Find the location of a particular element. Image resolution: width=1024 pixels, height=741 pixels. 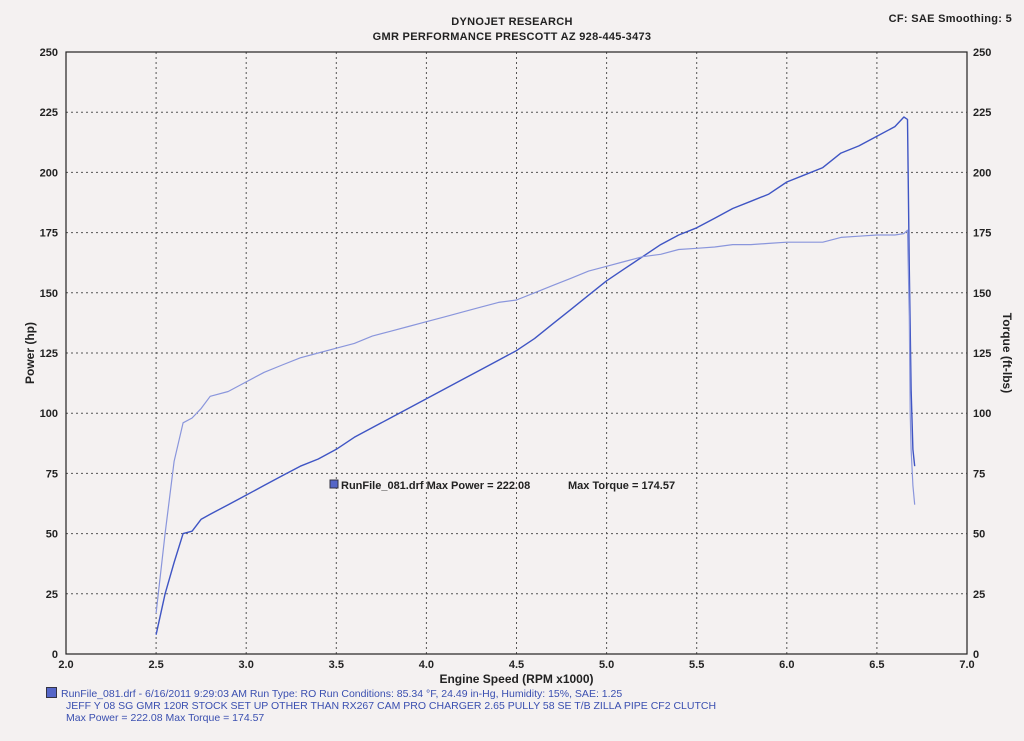

y-tick-label: 75 is located at coordinates (52, 474).